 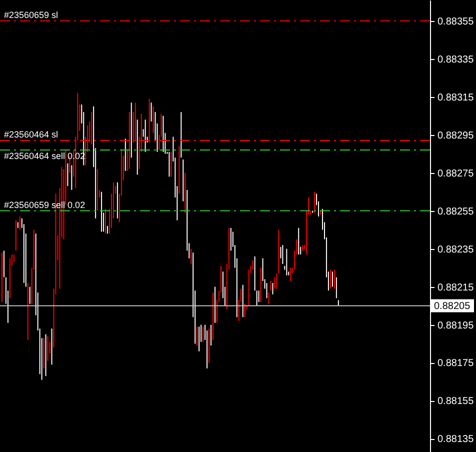 I want to click on y-tick-label: 0.88295, so click(x=456, y=136).